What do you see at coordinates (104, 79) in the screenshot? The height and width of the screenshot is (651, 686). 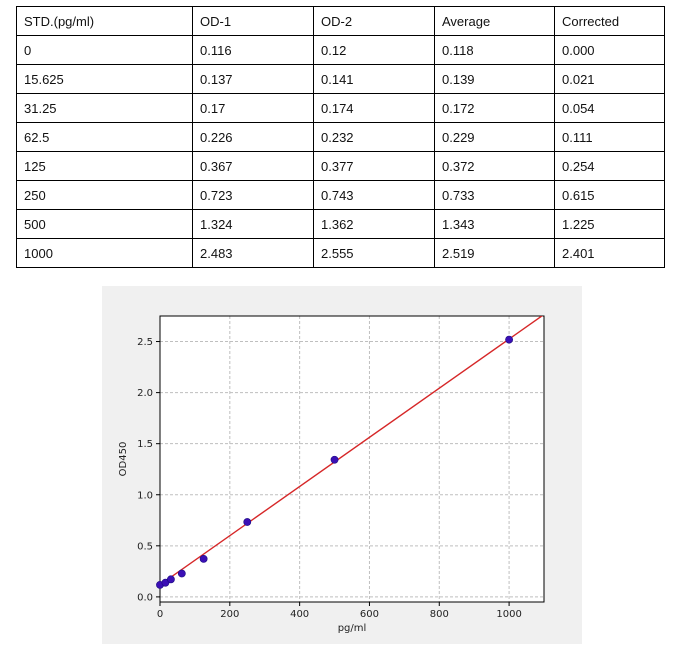 I see `table-cell: 15.625` at bounding box center [104, 79].